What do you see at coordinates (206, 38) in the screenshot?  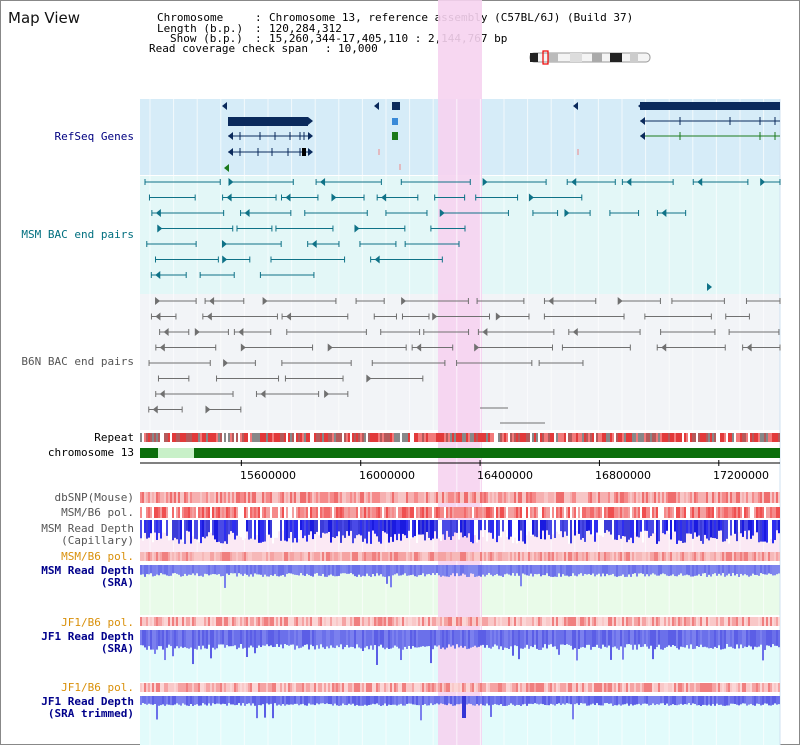 I see `show-label: Show (b.p.)` at bounding box center [206, 38].